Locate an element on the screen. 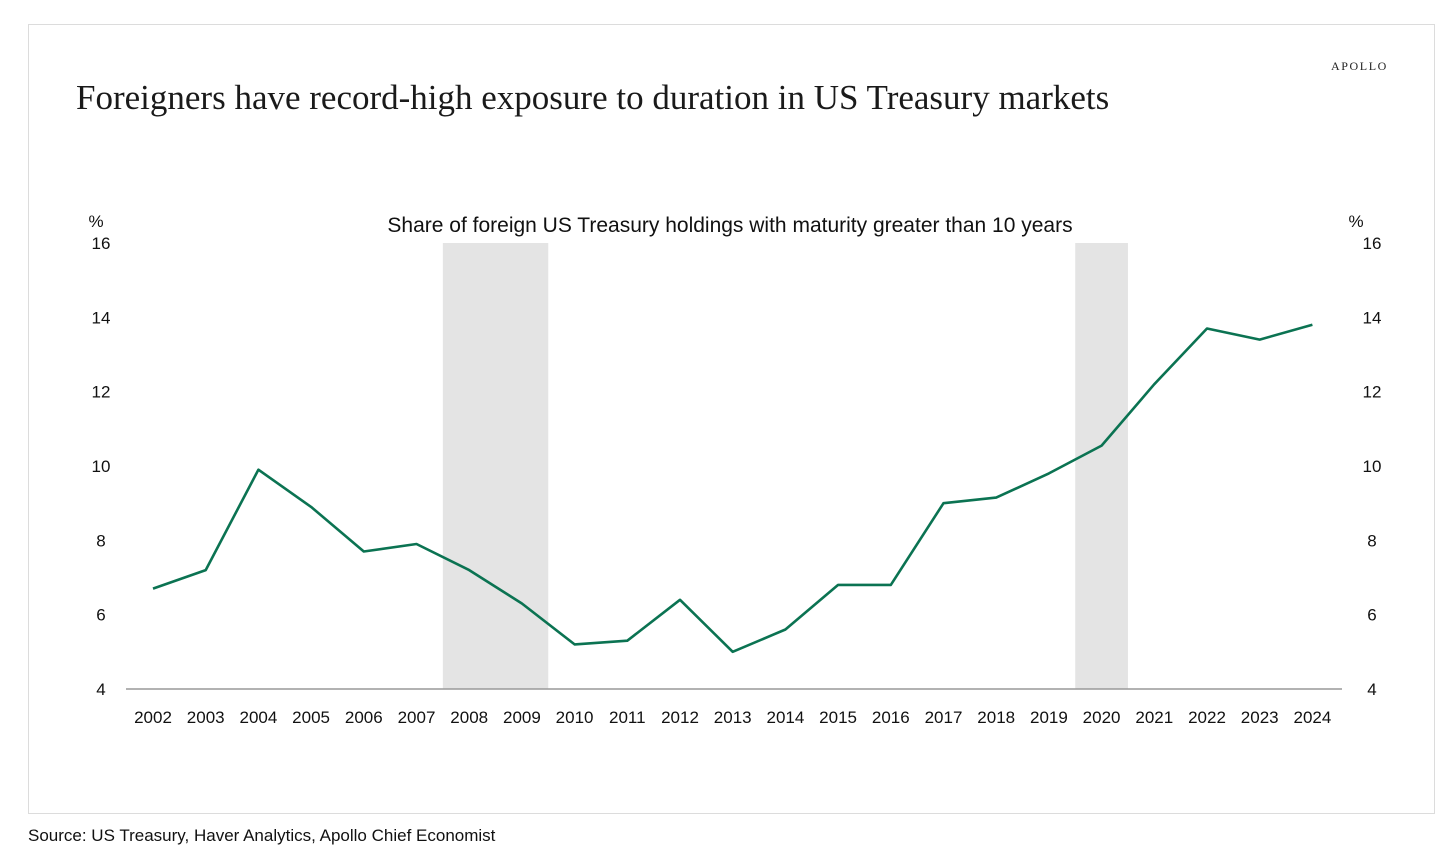 The image size is (1456, 846). x-tick-2024: 2024 is located at coordinates (1312, 717).